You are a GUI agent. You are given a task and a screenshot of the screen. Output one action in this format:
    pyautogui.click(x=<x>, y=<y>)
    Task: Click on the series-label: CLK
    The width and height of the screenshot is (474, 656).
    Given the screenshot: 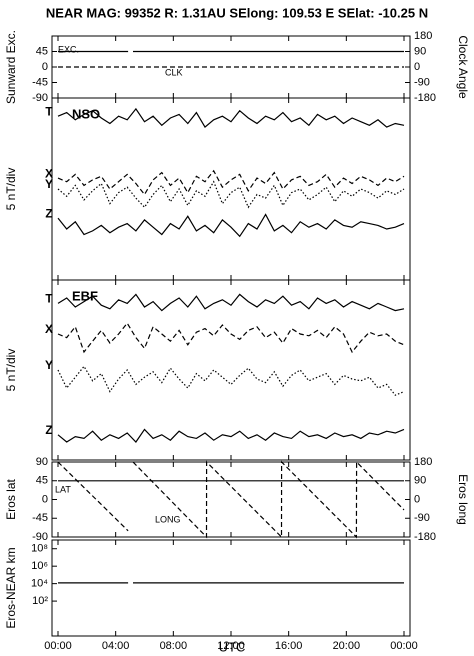 What is the action you would take?
    pyautogui.click(x=174, y=72)
    